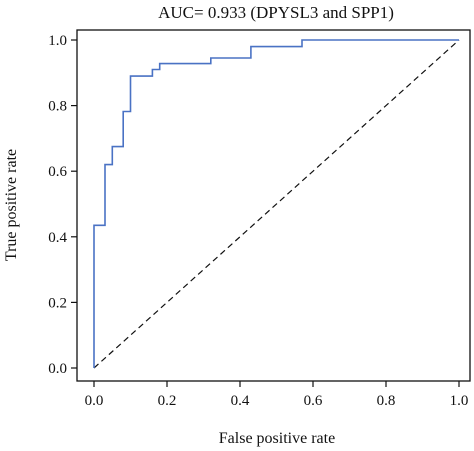 The width and height of the screenshot is (474, 451). What do you see at coordinates (386, 401) in the screenshot?
I see `x-tick-label: 0.8` at bounding box center [386, 401].